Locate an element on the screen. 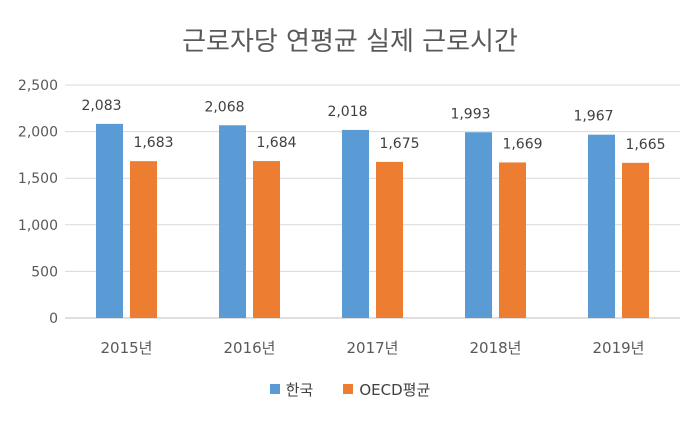  data-label: 1,669 is located at coordinates (522, 144).